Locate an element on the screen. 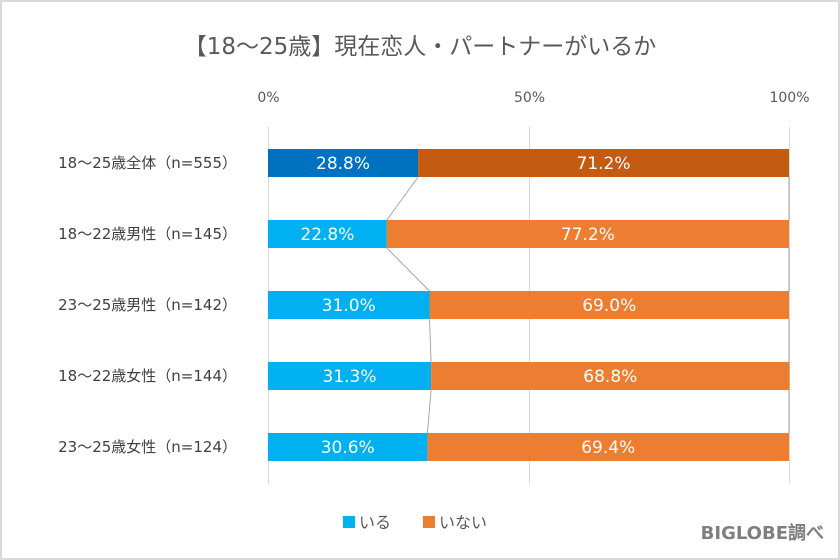 This screenshot has height=560, width=840. data-label: 31.3% is located at coordinates (350, 377).